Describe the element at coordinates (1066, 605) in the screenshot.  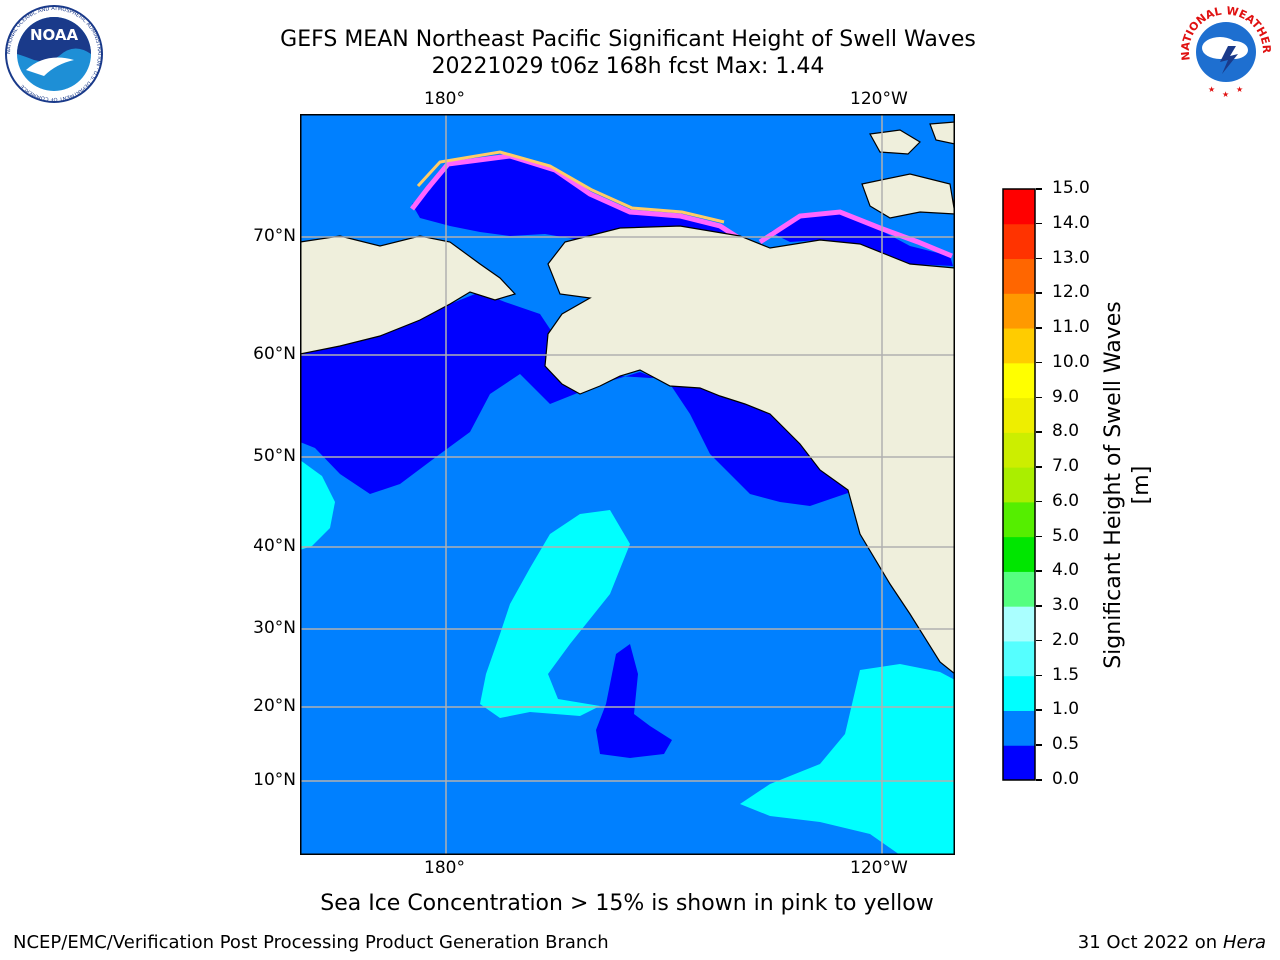
I see `colorbar-tick-label: 3.0` at that location.